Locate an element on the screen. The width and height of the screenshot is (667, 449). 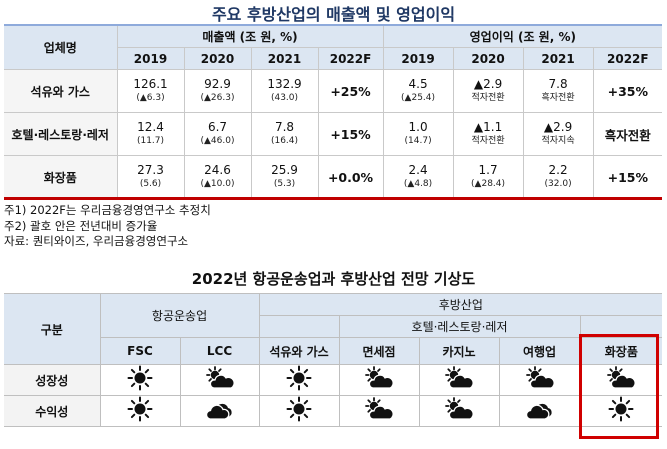
sales-header: 매출액 (조 원, %) is located at coordinates (250, 36).